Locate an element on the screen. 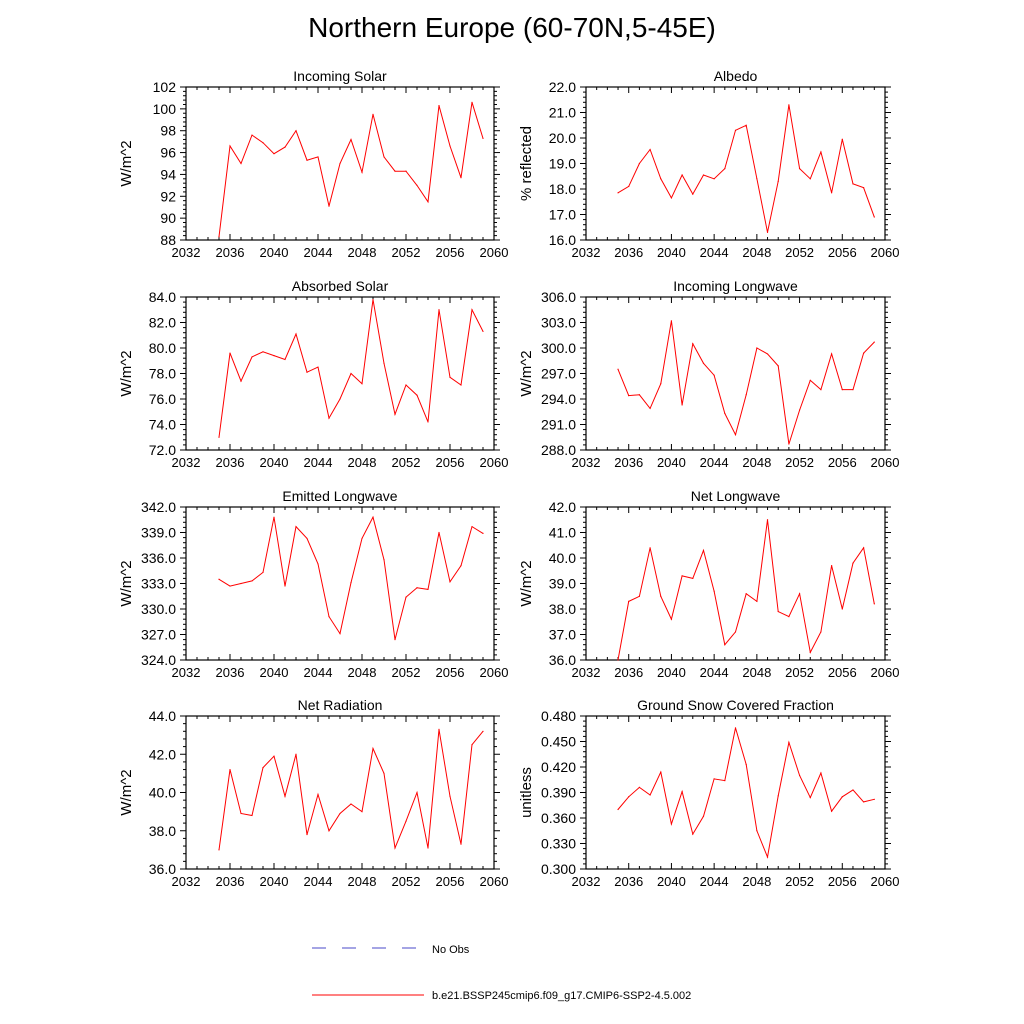  panel-title: Incoming Solar is located at coordinates (340, 76).